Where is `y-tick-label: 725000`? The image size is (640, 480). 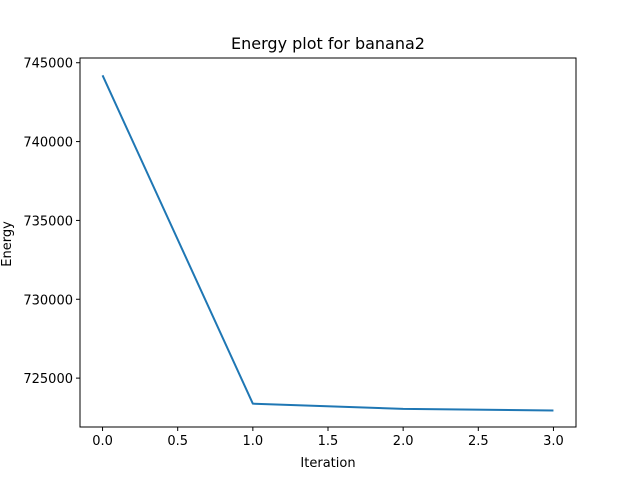 y-tick-label: 725000 is located at coordinates (48, 379).